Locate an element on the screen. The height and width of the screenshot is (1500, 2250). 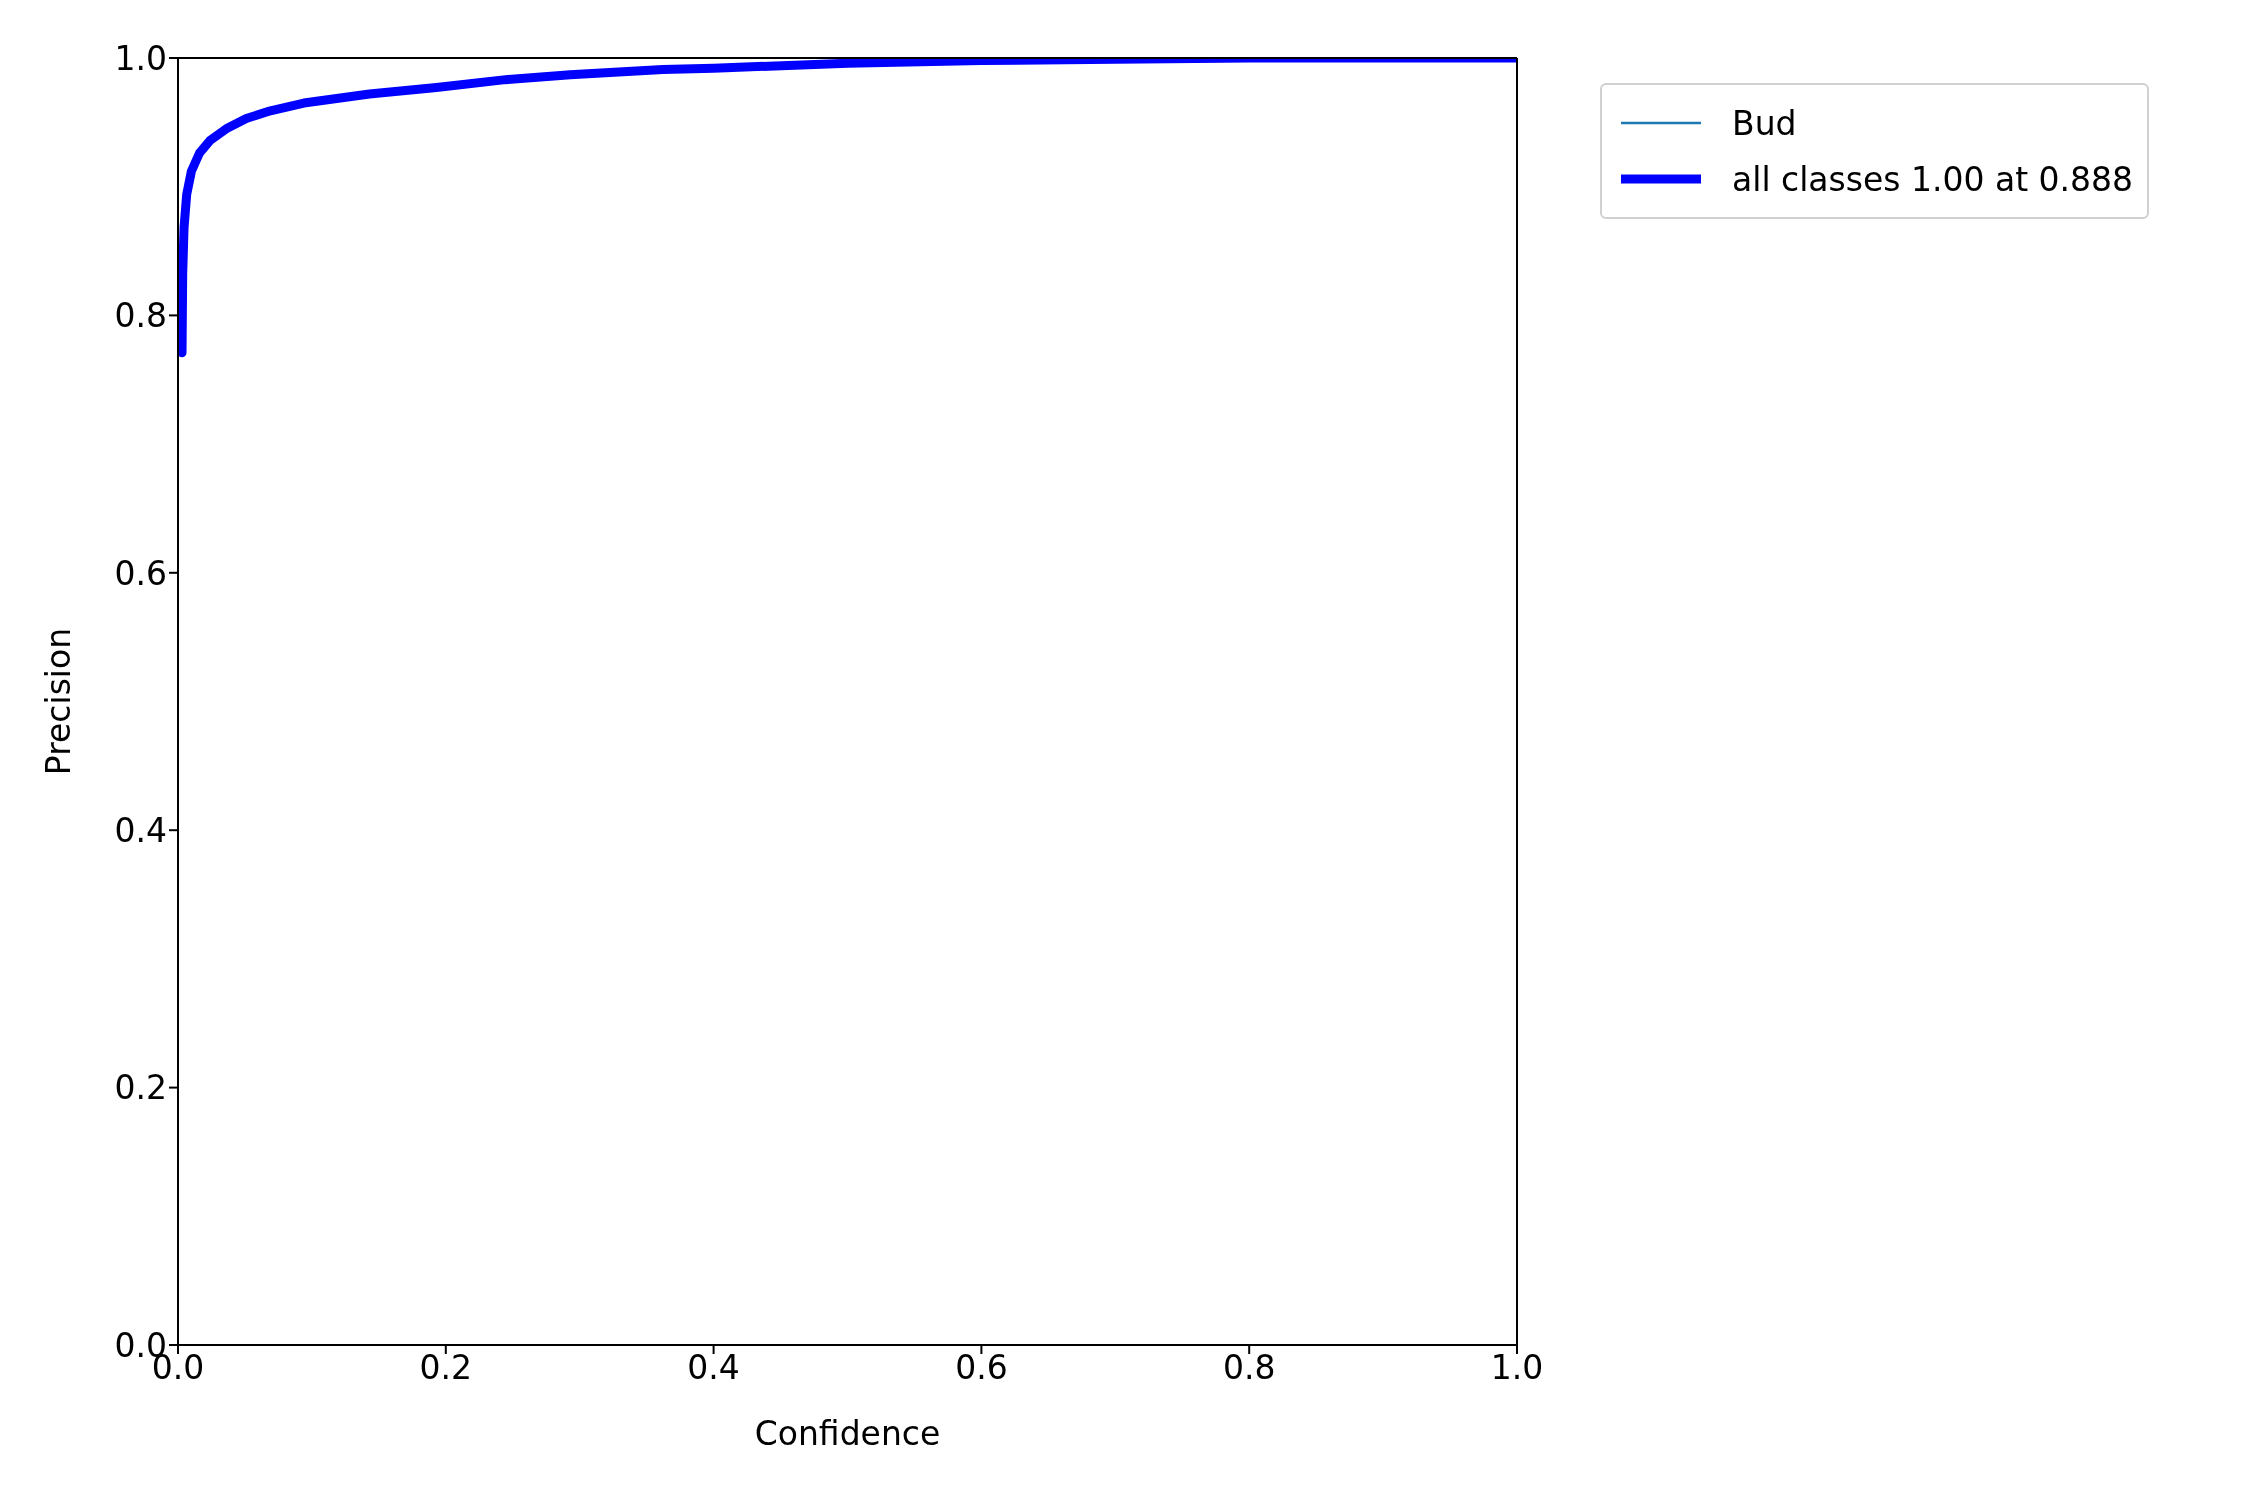
x-tick-label: 0.8 is located at coordinates (1249, 1368).